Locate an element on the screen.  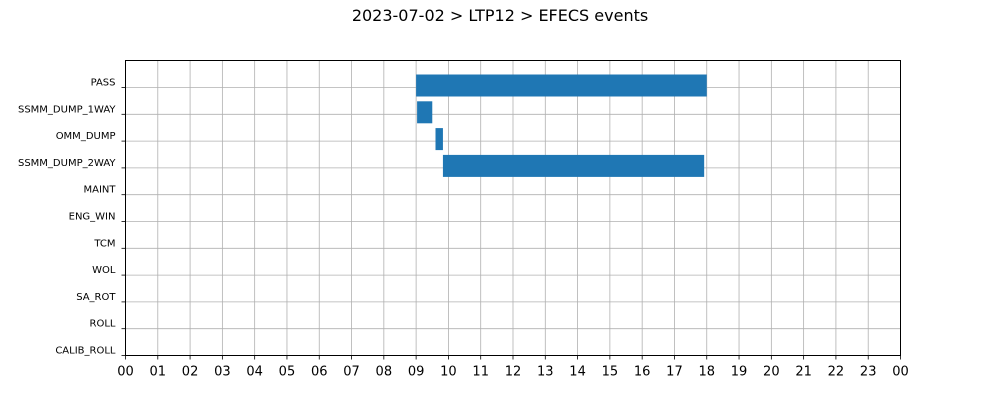
y-tick-label: ENG_WIN is located at coordinates (92, 217).